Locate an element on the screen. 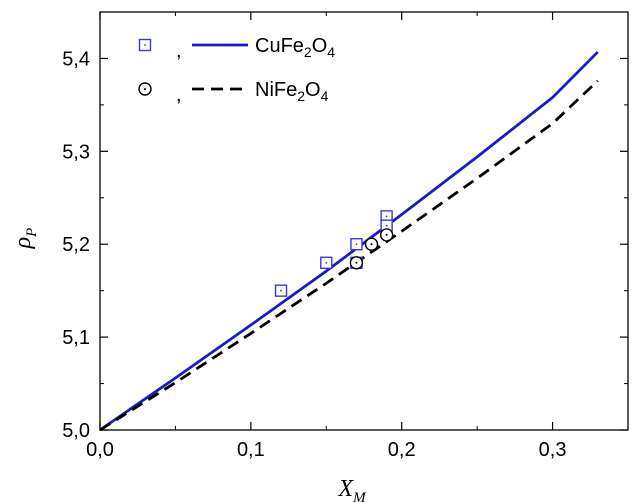  legend-text-part: NiFe is located at coordinates (276, 90).